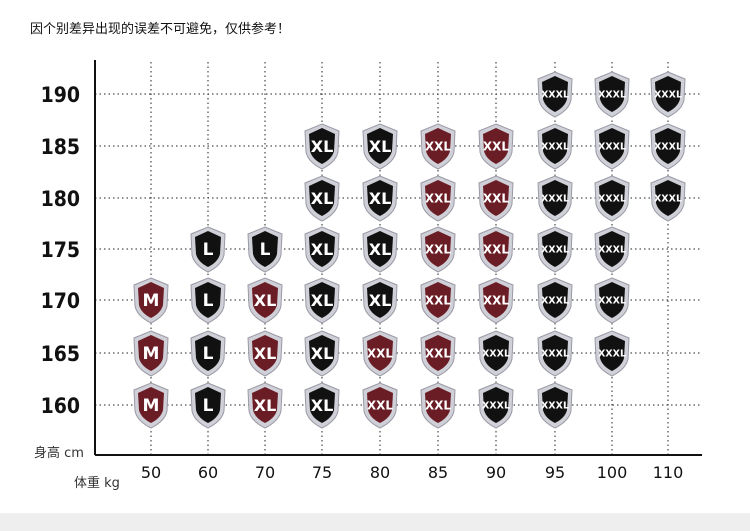  Describe the element at coordinates (668, 94) in the screenshot. I see `size-badge-110-190: XXXL` at that location.